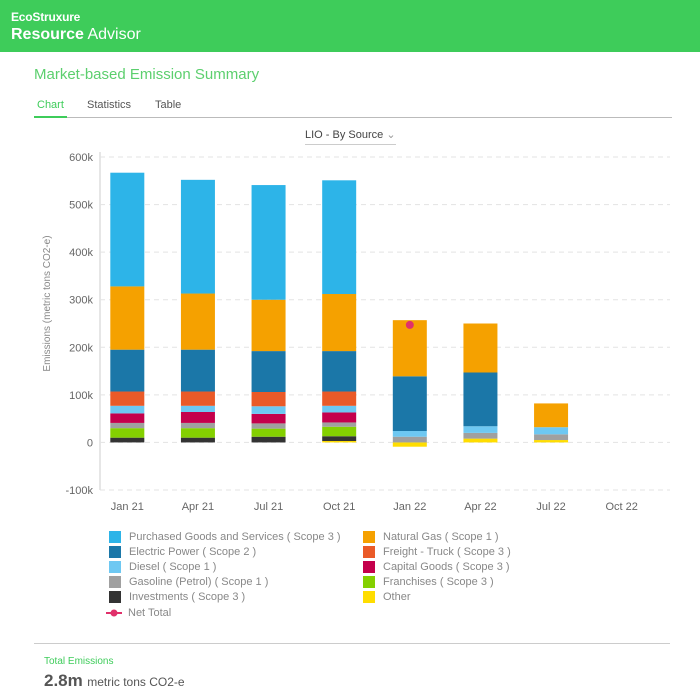  What do you see at coordinates (391, 135) in the screenshot?
I see `chevron-down-icon: ⌄` at bounding box center [391, 135].